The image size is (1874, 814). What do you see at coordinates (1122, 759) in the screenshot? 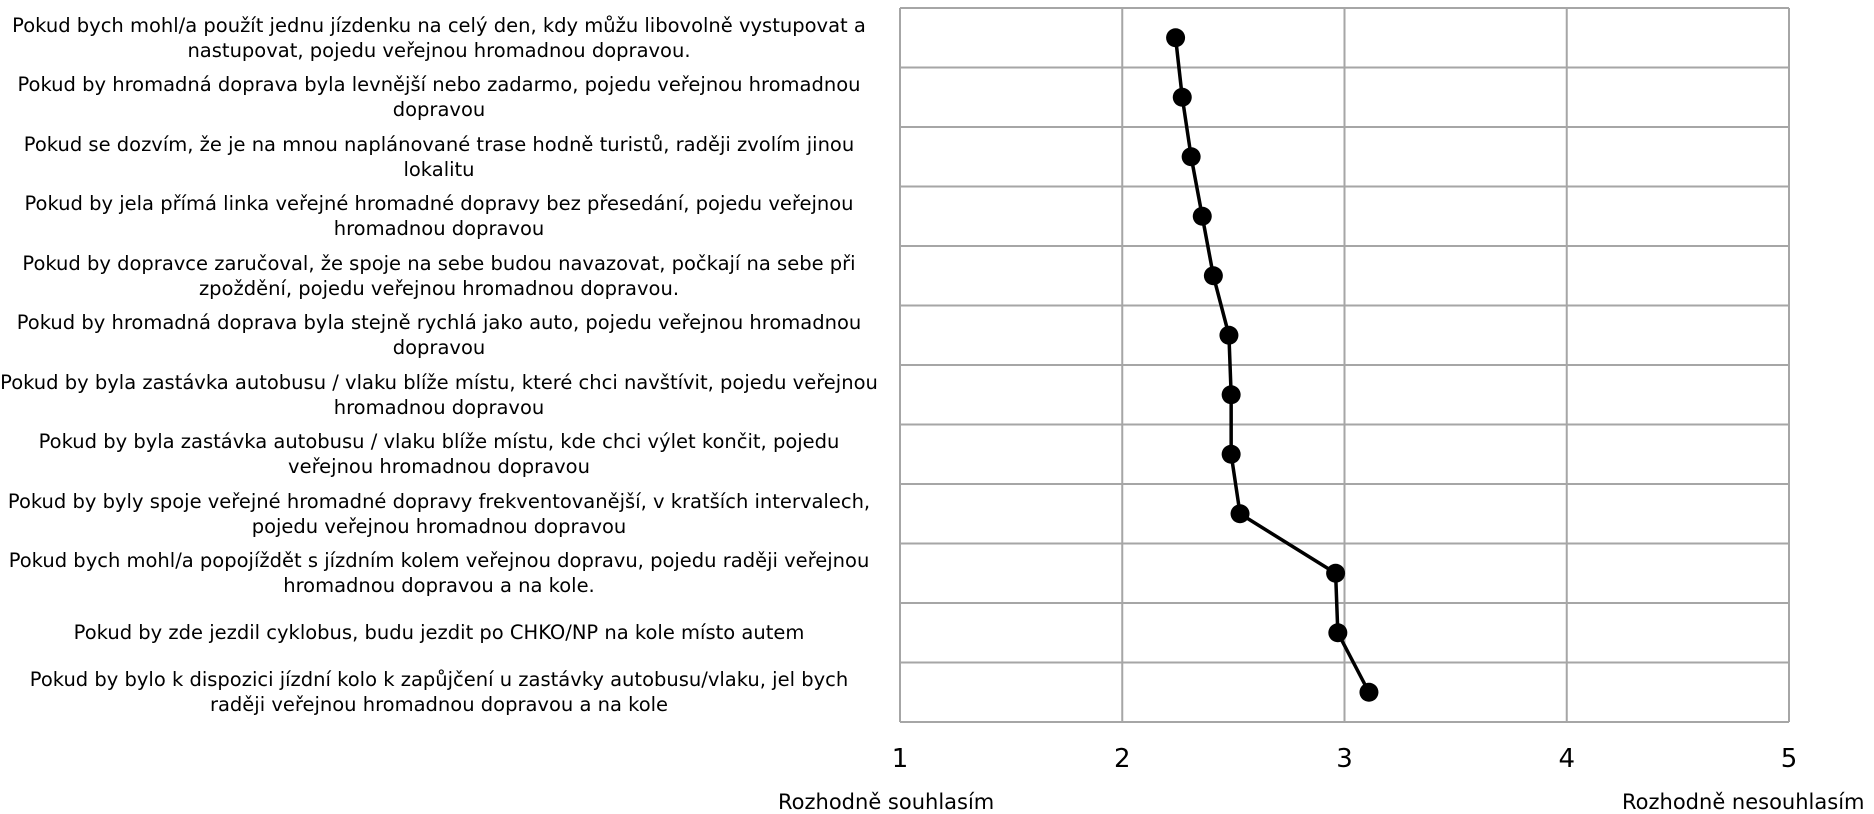
I see `x-tick-label: 2` at bounding box center [1122, 759].